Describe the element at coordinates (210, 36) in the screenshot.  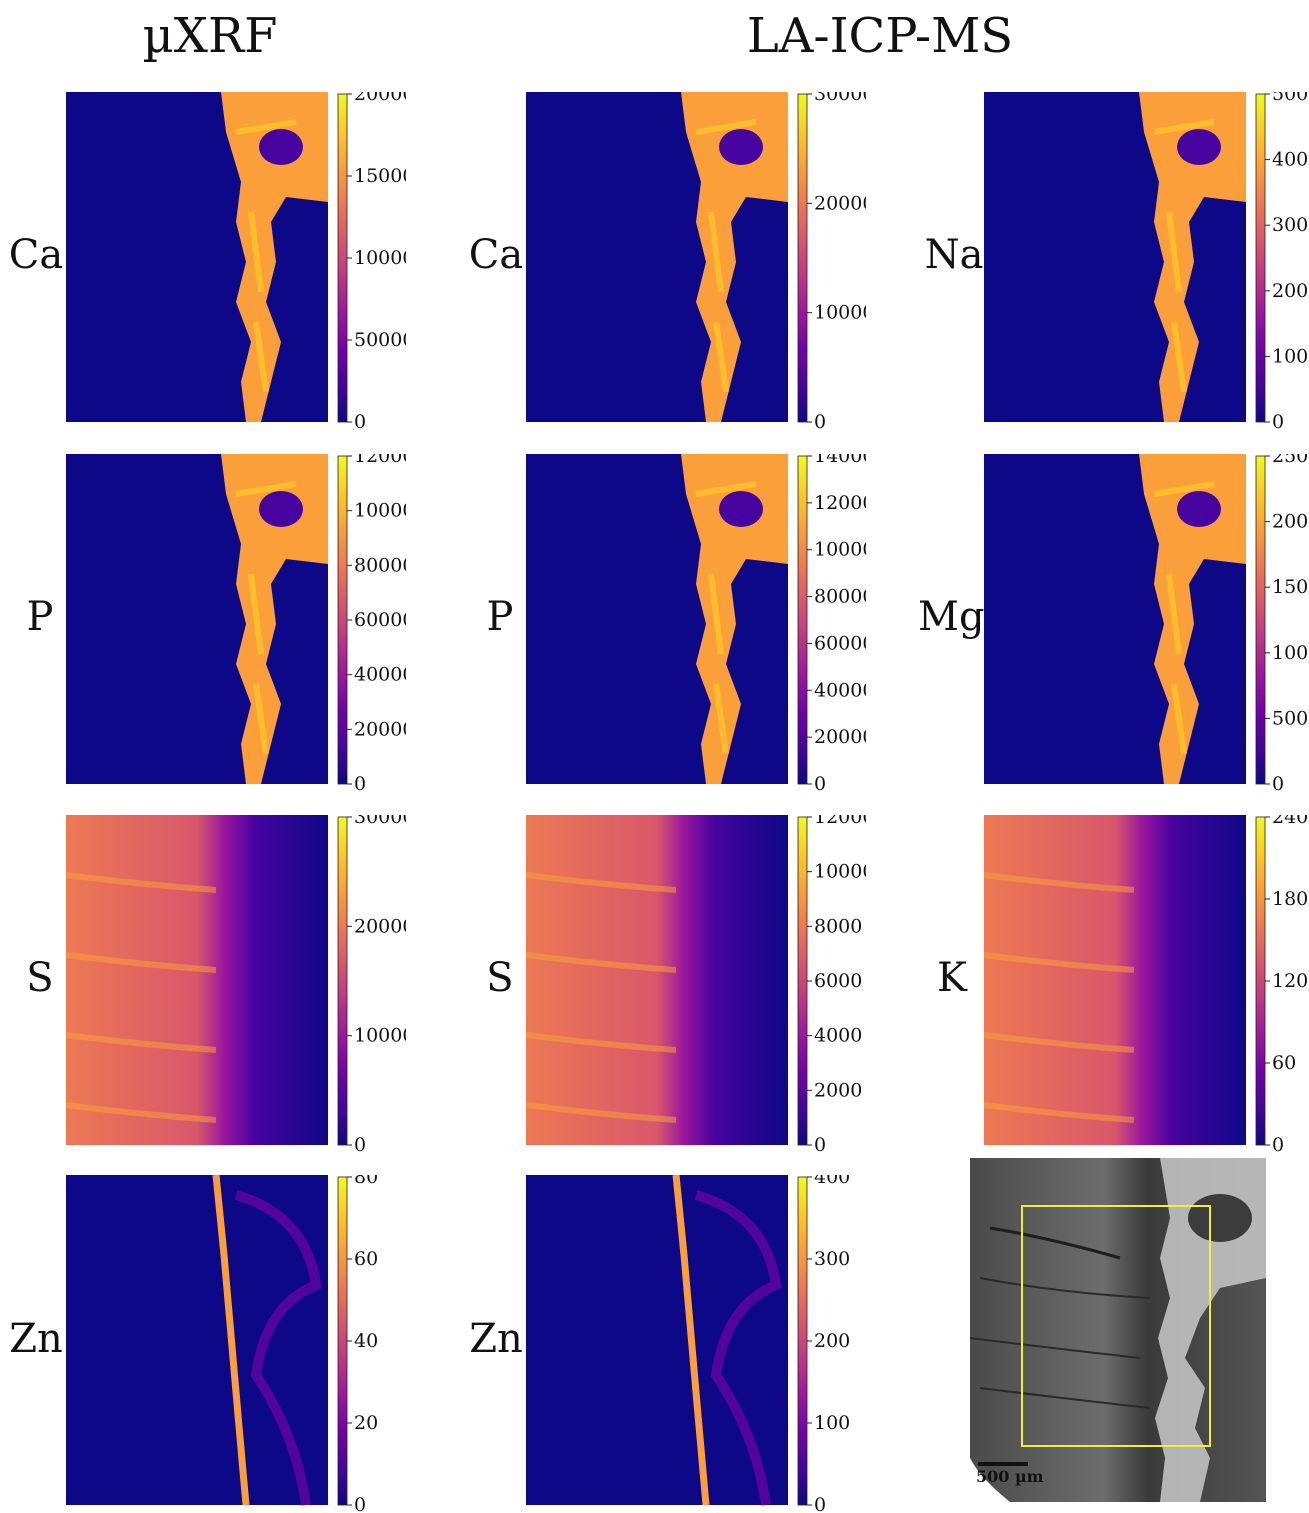
I see `uxrf-heading: µXRF` at that location.